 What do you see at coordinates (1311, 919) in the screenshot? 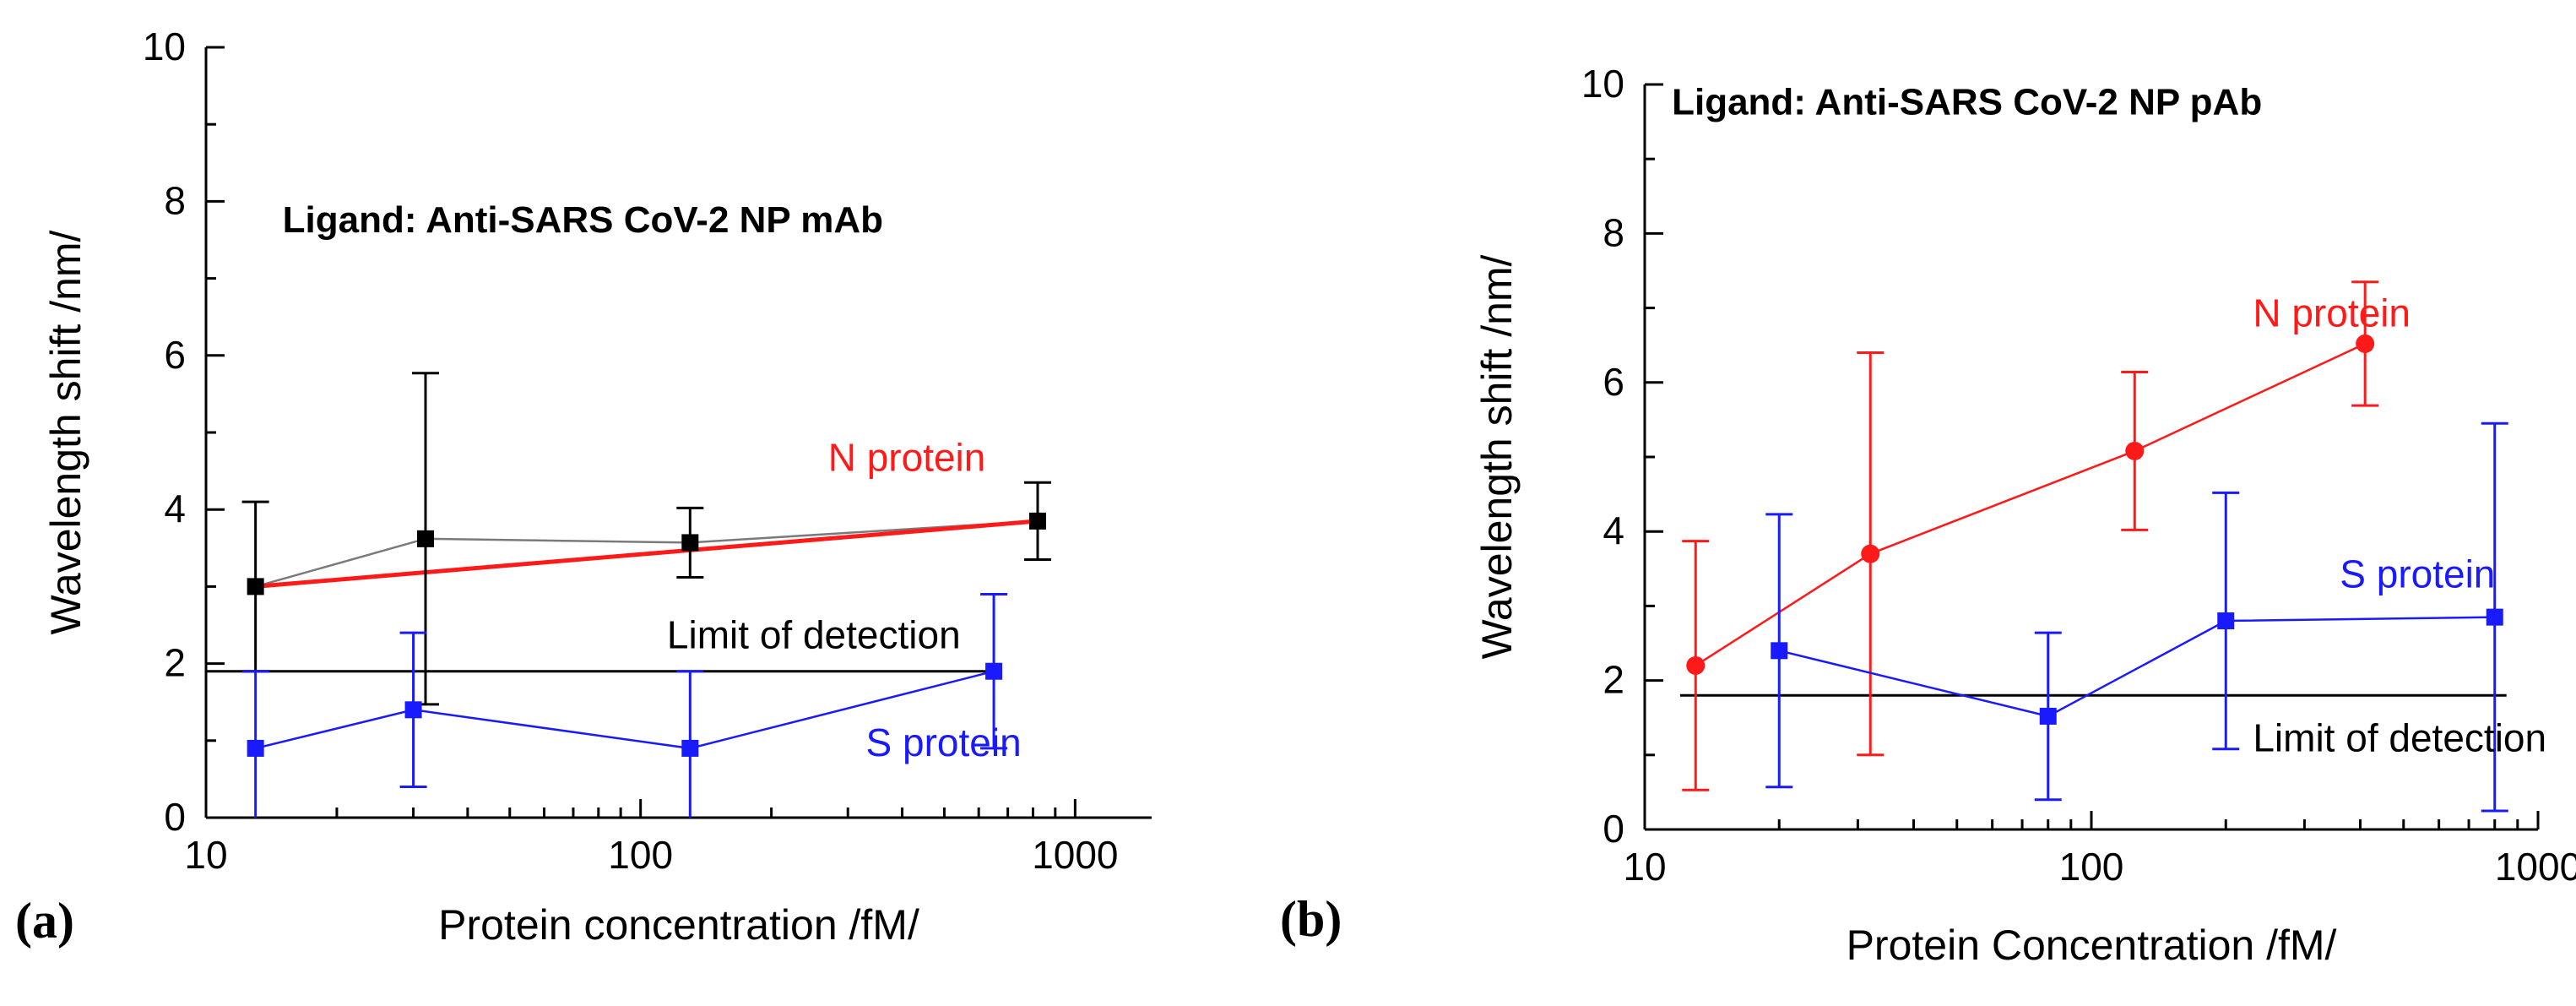
I see `panel-label: (b)` at bounding box center [1311, 919].